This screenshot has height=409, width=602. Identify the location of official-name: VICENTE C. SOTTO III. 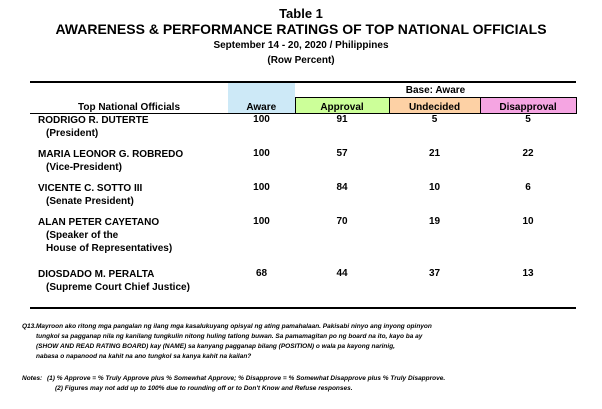
(90, 188).